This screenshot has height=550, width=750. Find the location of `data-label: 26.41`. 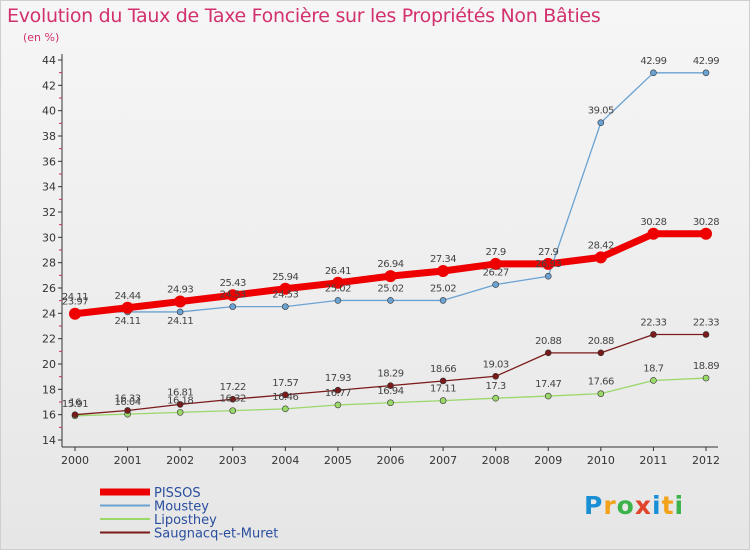

data-label: 26.41 is located at coordinates (338, 271).